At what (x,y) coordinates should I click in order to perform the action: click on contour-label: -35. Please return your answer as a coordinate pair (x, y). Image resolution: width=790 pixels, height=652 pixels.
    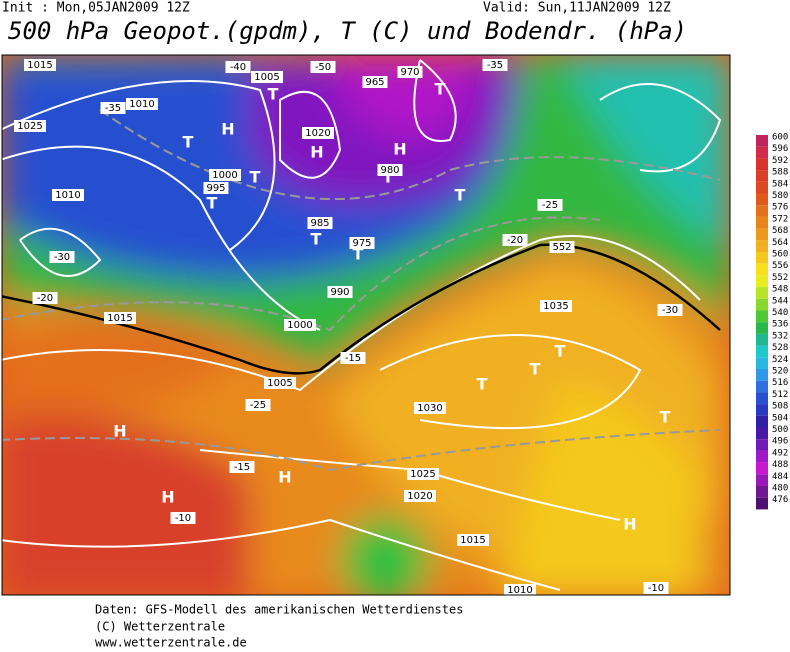
    Looking at the image, I should click on (113, 108).